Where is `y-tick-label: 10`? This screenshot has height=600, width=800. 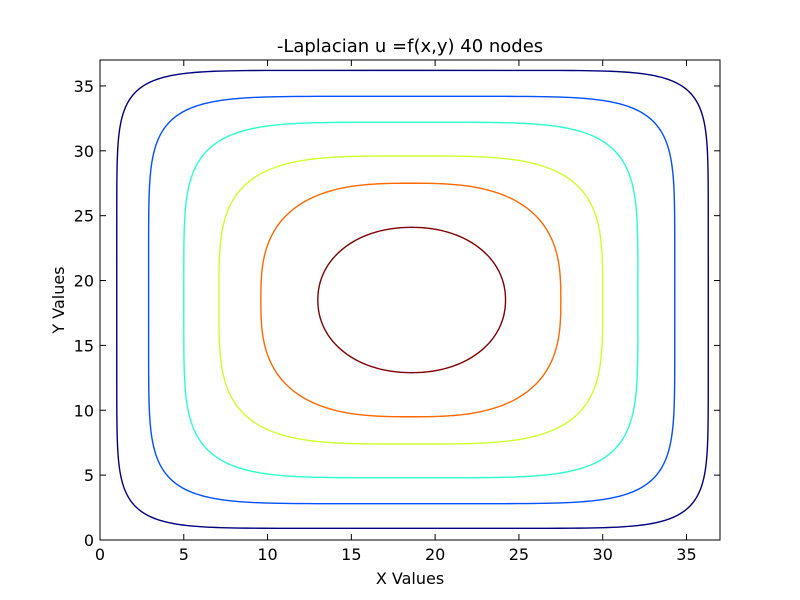 y-tick-label: 10 is located at coordinates (84, 410).